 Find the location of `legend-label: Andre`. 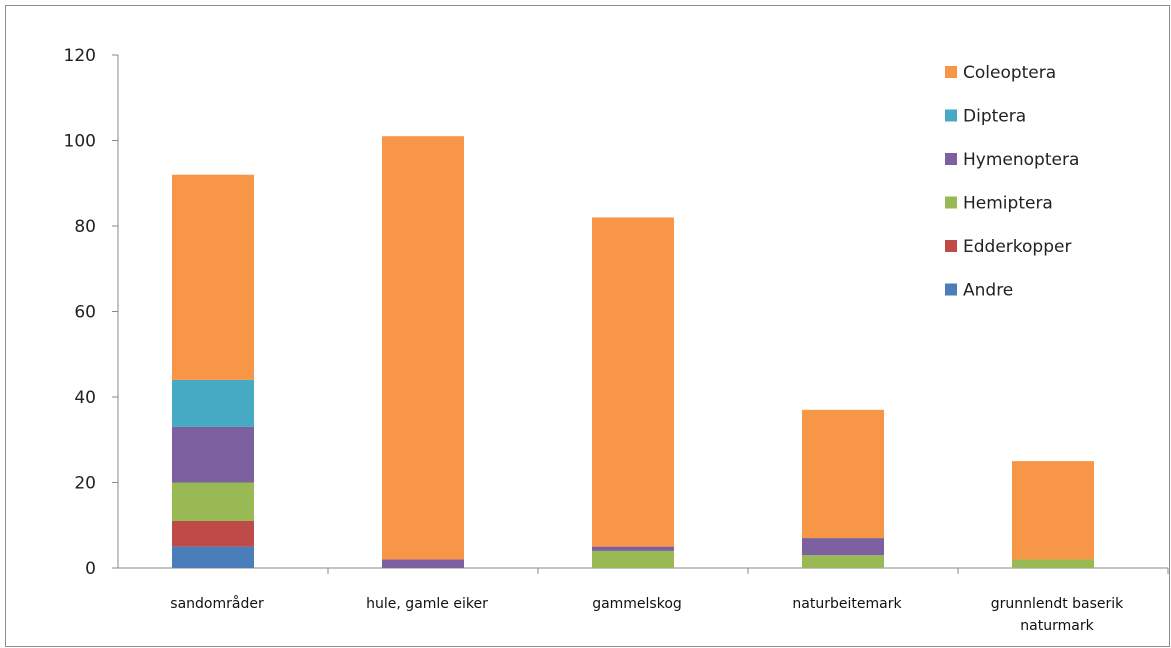

legend-label: Andre is located at coordinates (988, 291).